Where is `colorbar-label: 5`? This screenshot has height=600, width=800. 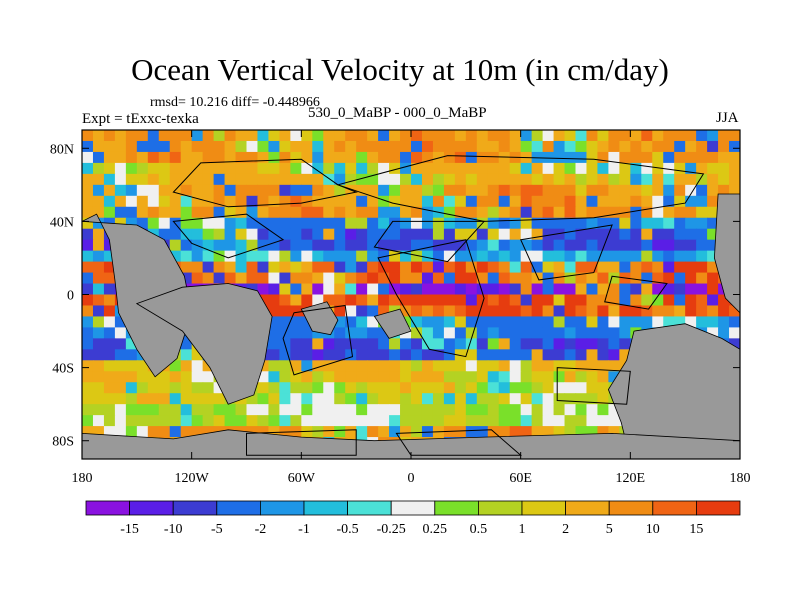 colorbar-label: 5 is located at coordinates (609, 529).